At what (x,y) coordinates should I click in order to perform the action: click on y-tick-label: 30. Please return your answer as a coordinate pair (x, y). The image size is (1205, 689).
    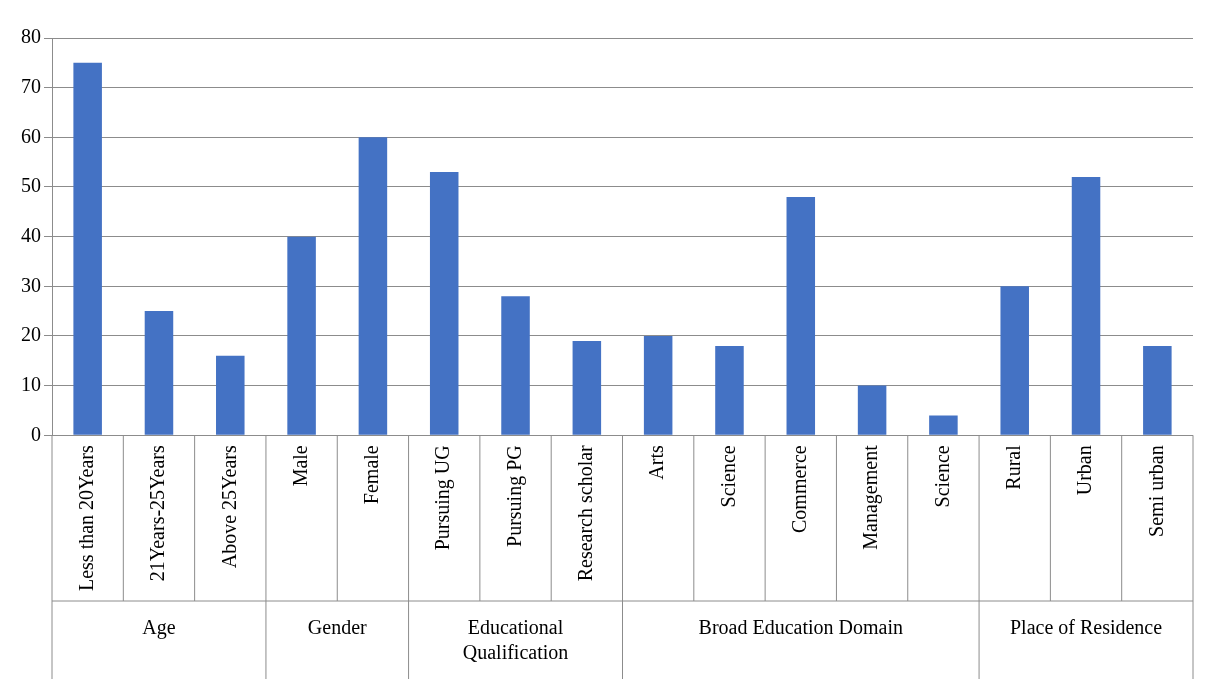
    Looking at the image, I should click on (31, 284).